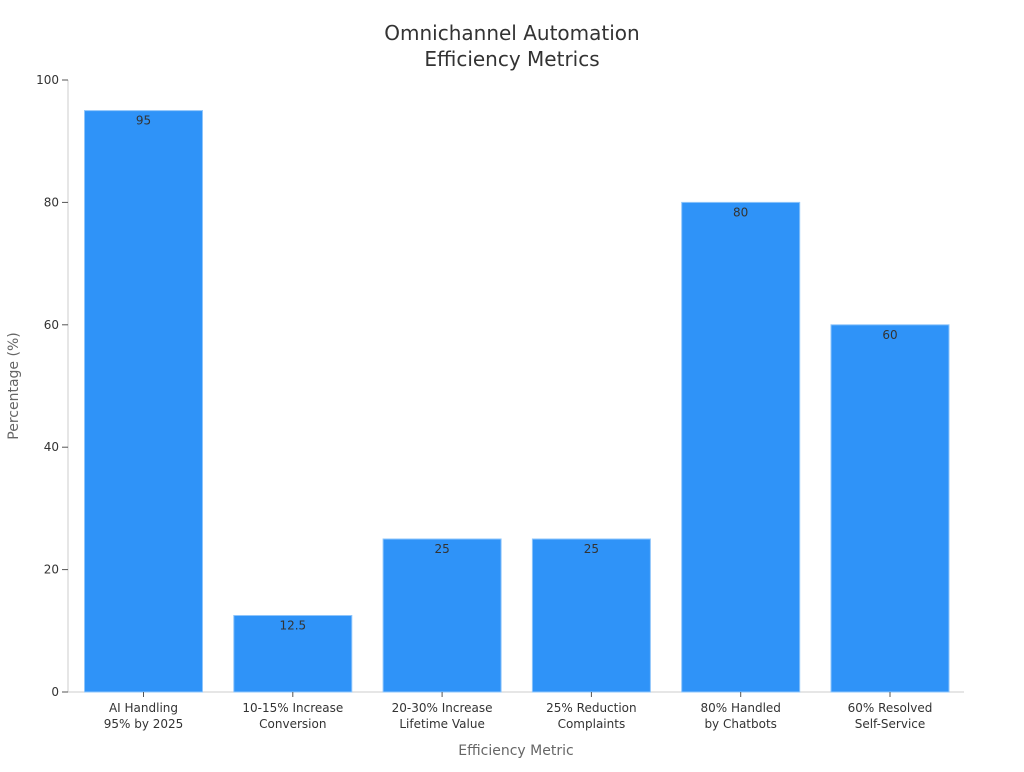 This screenshot has width=1024, height=772. What do you see at coordinates (292, 626) in the screenshot?
I see `bar-value-label: 12.5` at bounding box center [292, 626].